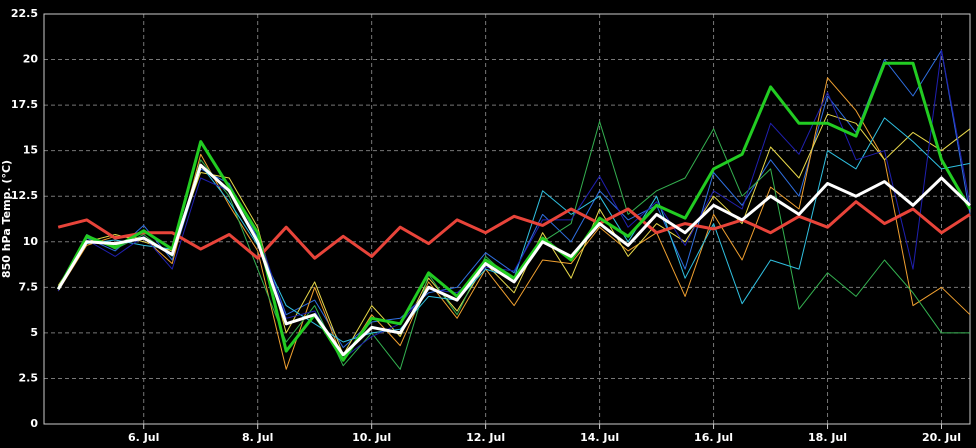 The image size is (976, 448). I want to click on y-tick-label: 15, so click(30, 150).